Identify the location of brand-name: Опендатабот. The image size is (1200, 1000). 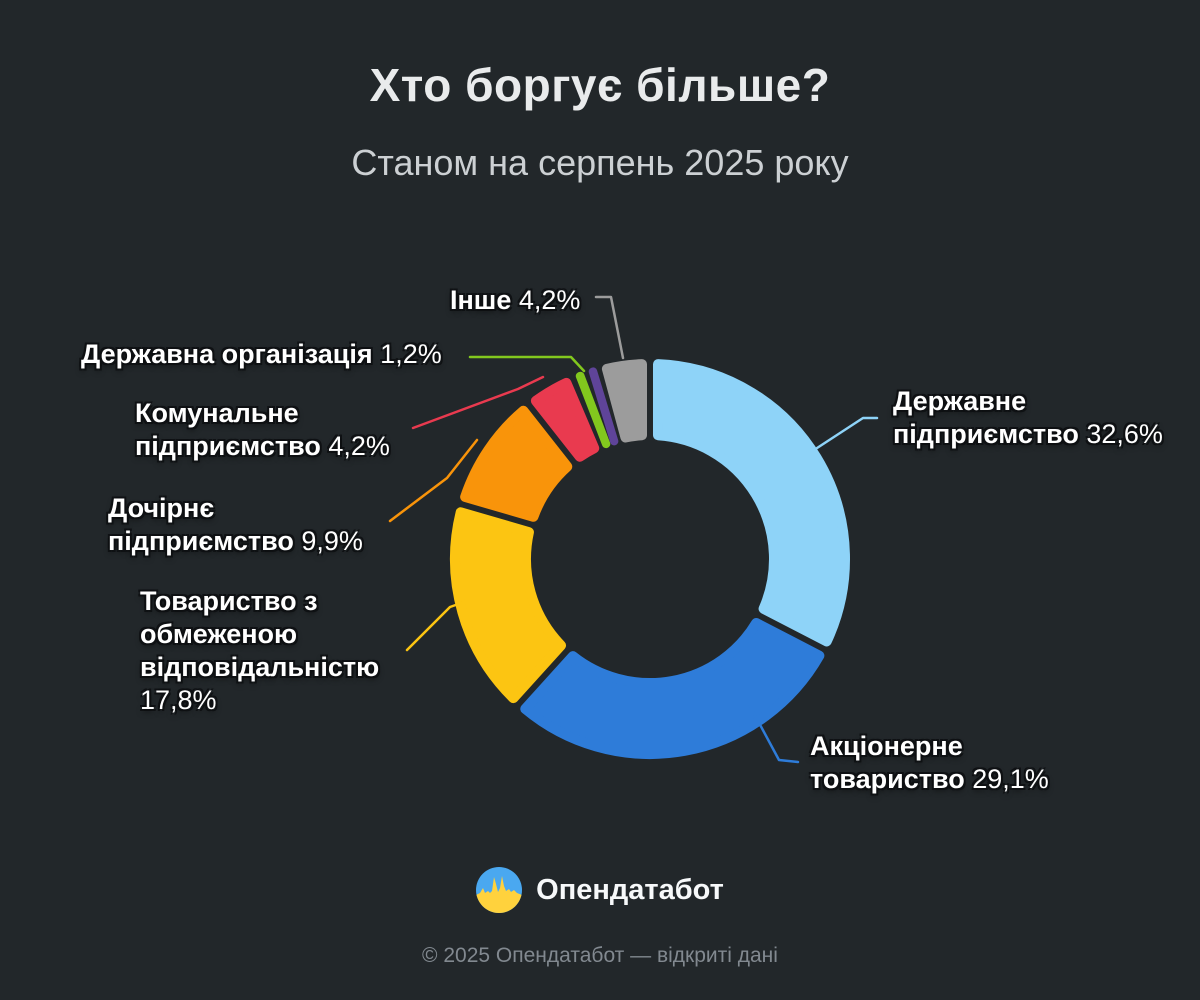
(630, 889).